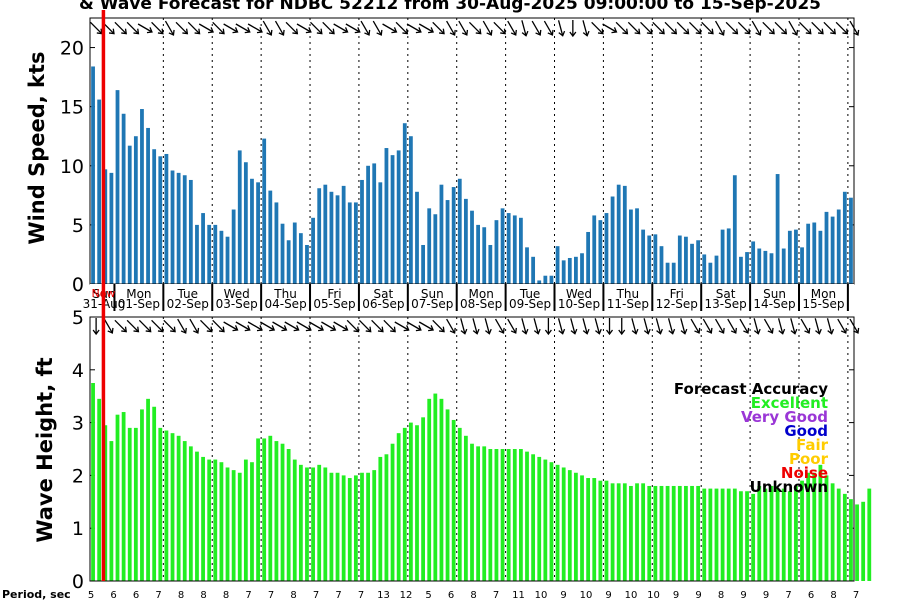 The height and width of the screenshot is (600, 900). Describe the element at coordinates (579, 304) in the screenshot. I see `day-date-label: 10-Sep` at that location.